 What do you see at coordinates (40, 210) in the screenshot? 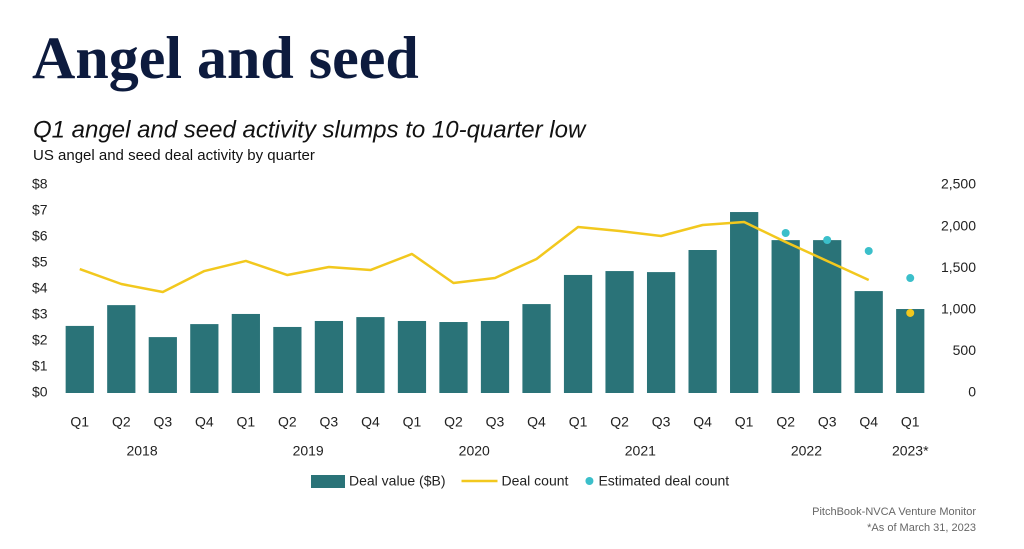
I see `y-tick-label: $7` at bounding box center [40, 210].